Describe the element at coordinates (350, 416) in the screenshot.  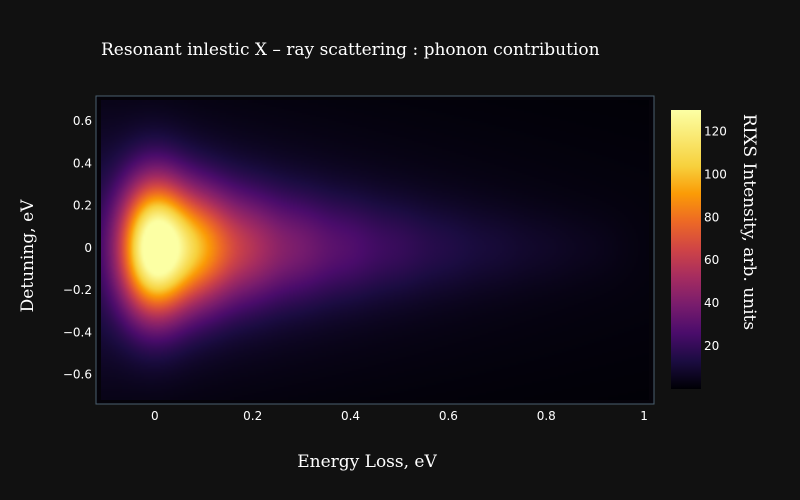
I see `x-tick-label: 0.4` at that location.